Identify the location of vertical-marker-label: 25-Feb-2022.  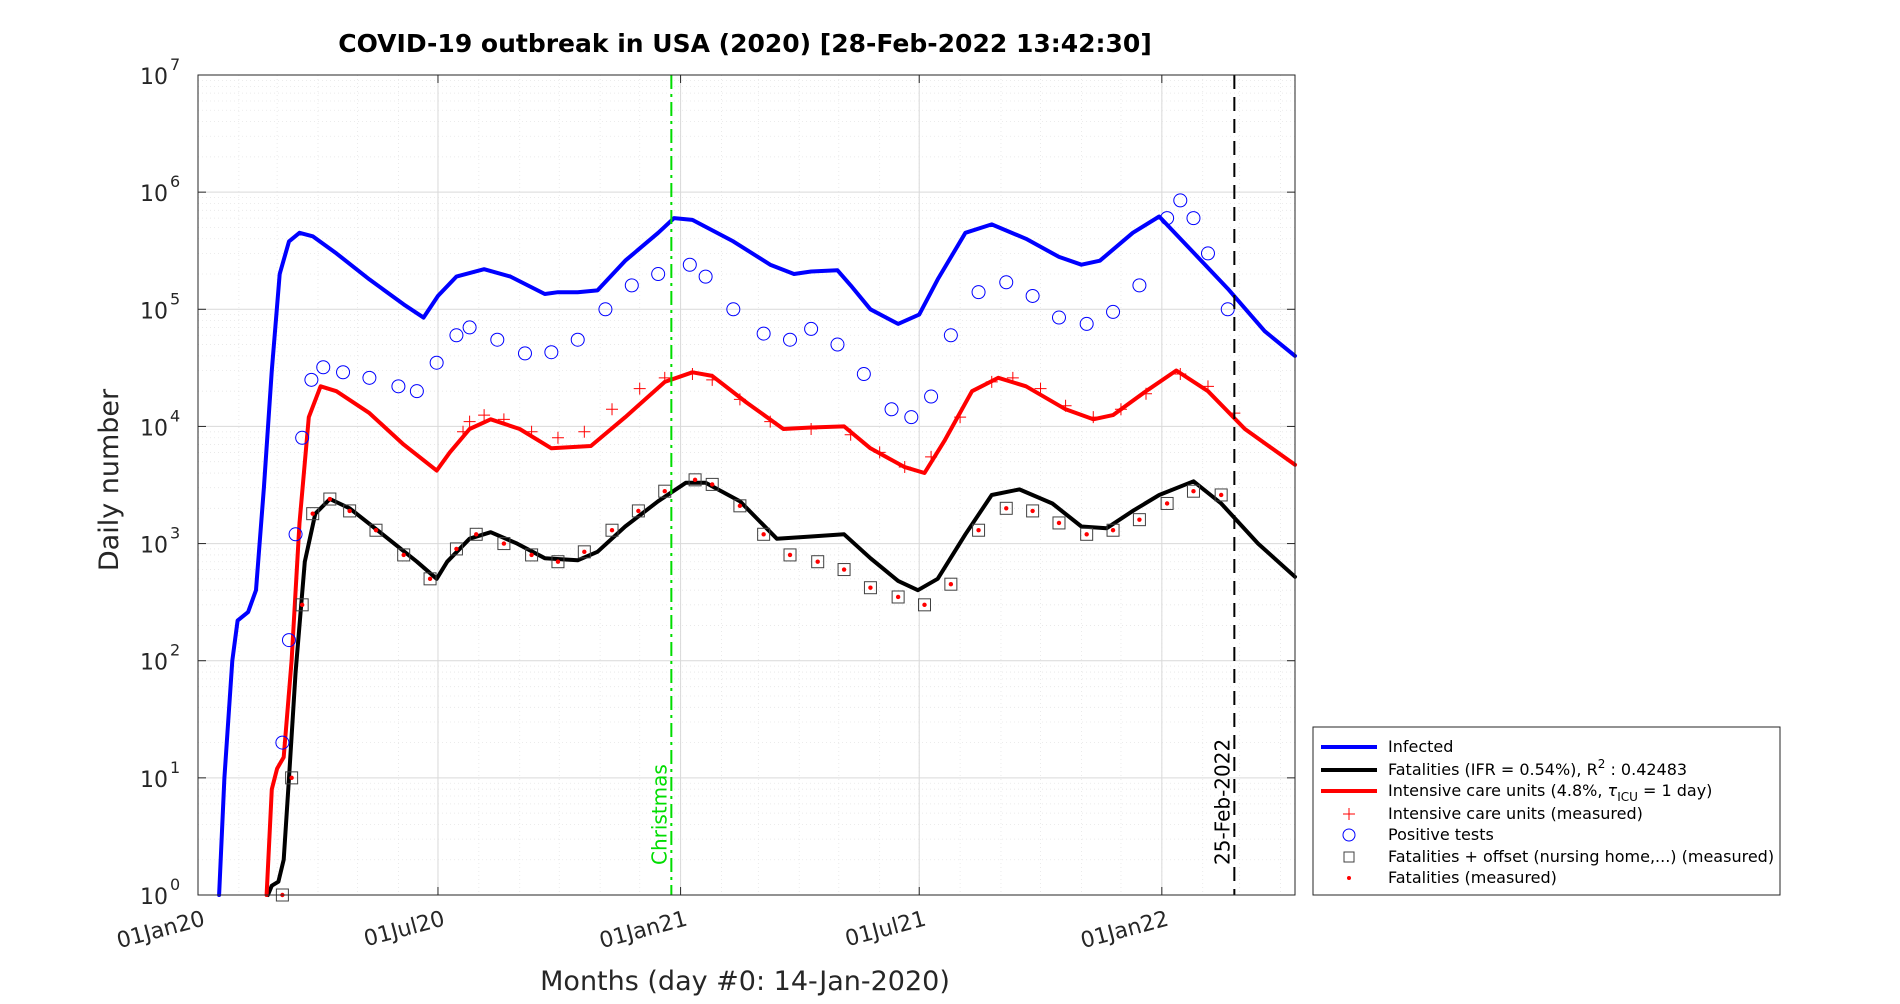
(1222, 802).